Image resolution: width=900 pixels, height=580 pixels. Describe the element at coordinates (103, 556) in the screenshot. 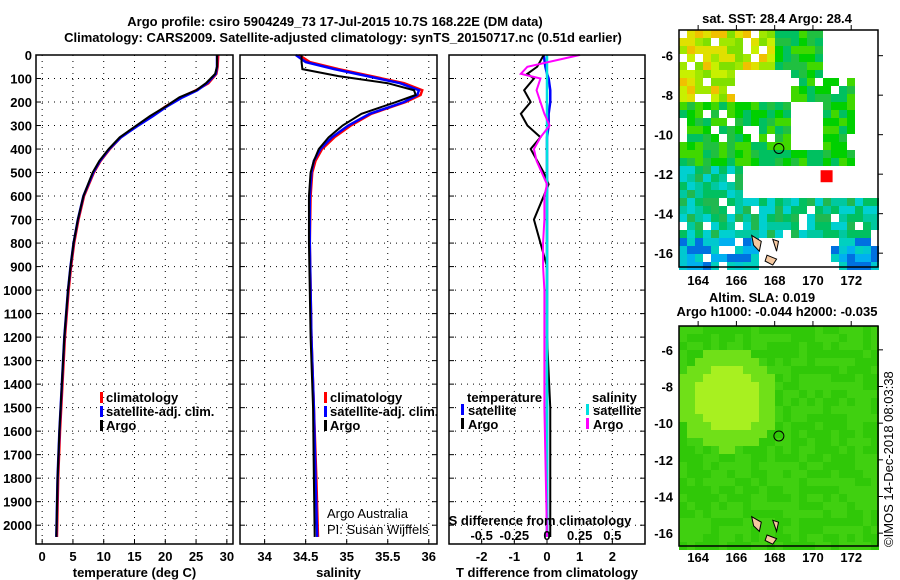

I see `x-tick-label: 10` at that location.